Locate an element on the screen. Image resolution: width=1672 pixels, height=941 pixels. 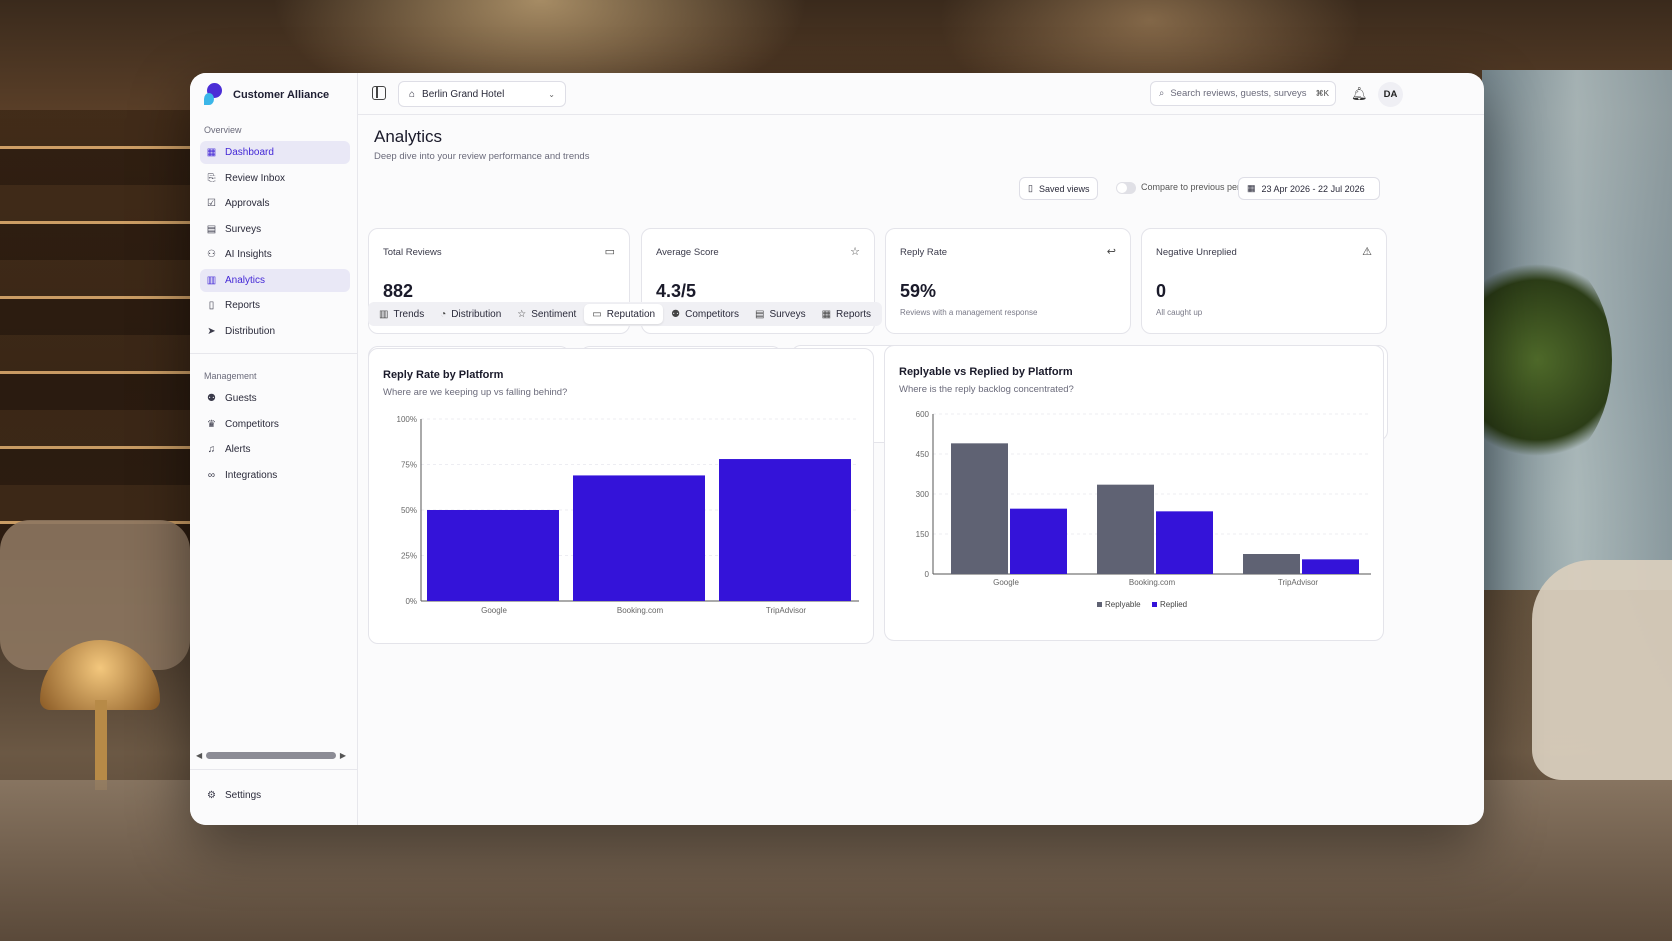
message-icon: ▭ is located at coordinates (609, 252).